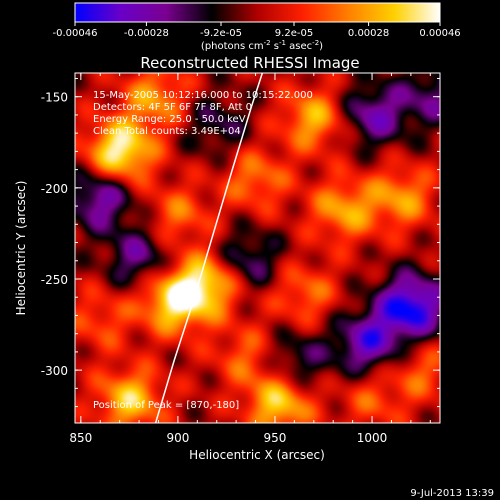 The image size is (500, 500). I want to click on y-tick-label: -150, so click(54, 98).